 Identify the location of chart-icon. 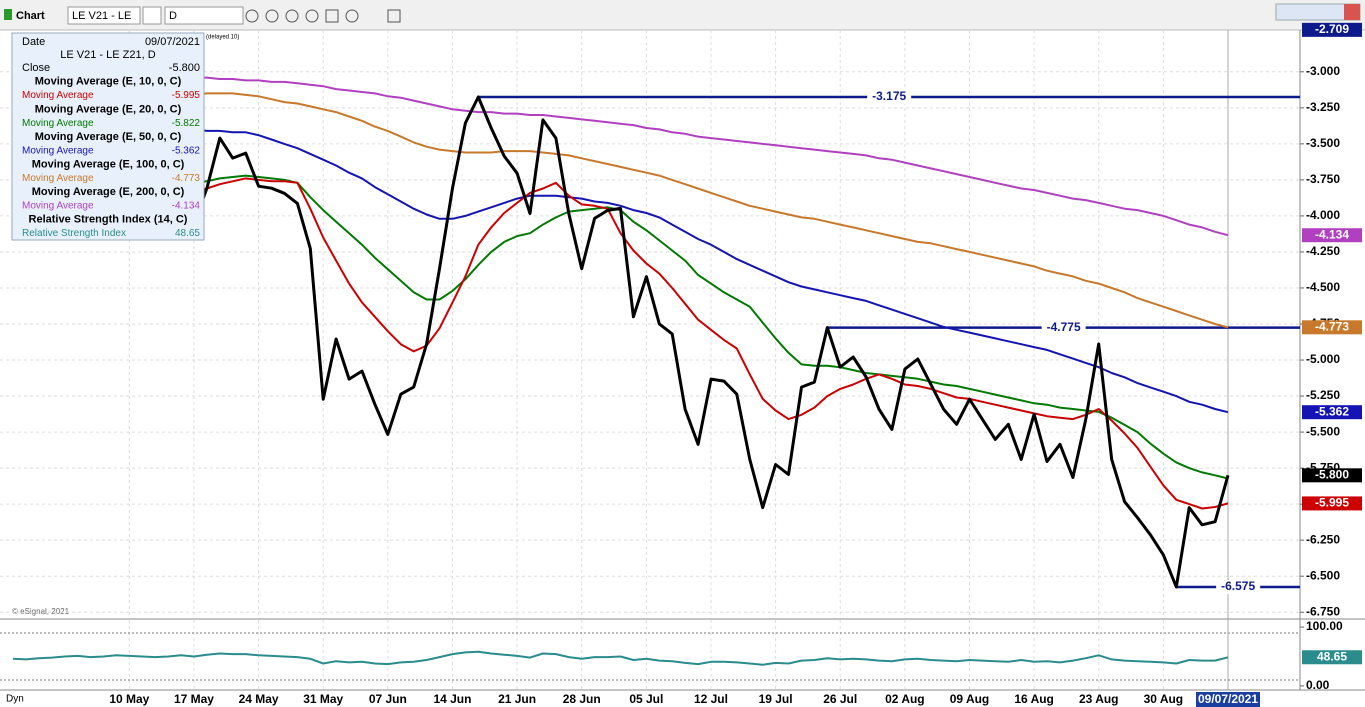
(8, 14).